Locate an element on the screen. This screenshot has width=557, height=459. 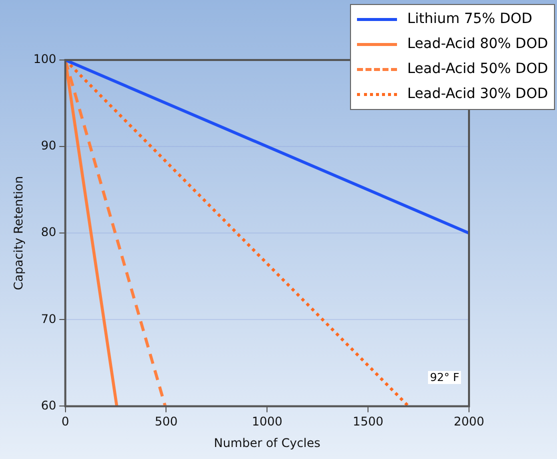
legend-label: Lithium 75% DOD is located at coordinates (469, 19).